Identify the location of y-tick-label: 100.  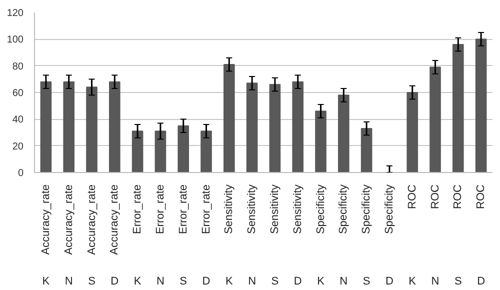
(15, 40).